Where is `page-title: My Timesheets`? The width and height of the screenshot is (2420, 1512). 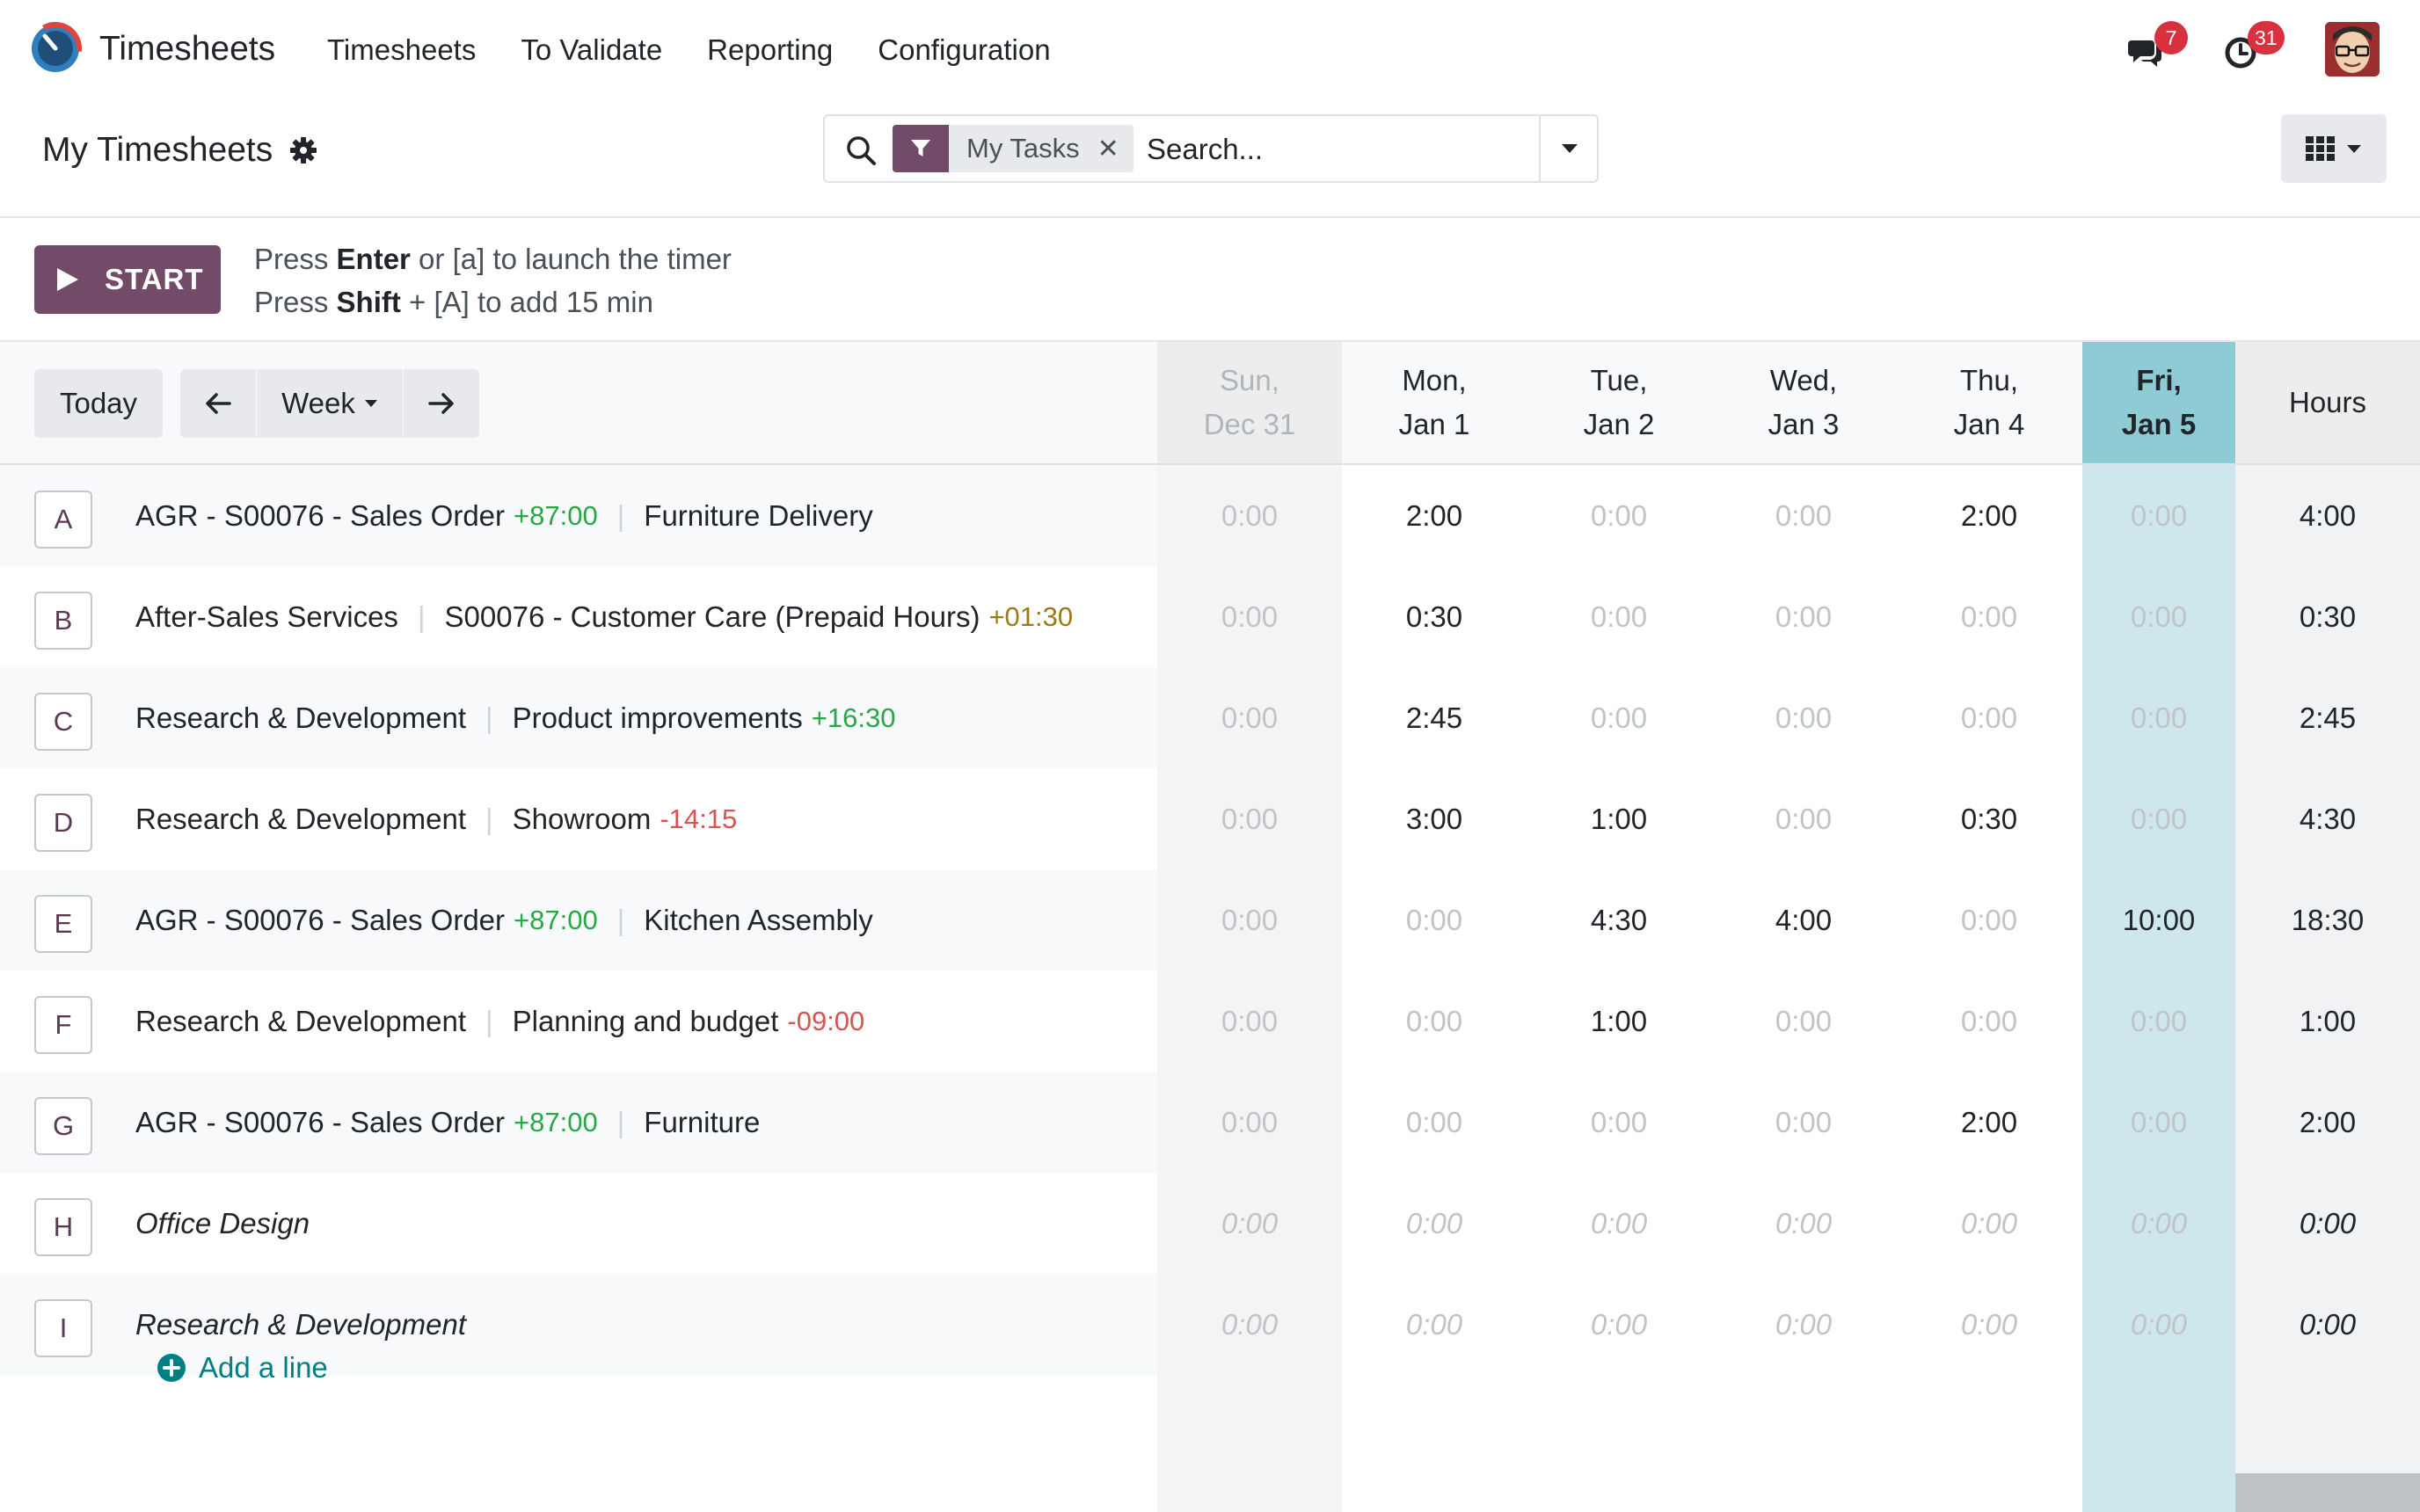
page-title: My Timesheets is located at coordinates (157, 150).